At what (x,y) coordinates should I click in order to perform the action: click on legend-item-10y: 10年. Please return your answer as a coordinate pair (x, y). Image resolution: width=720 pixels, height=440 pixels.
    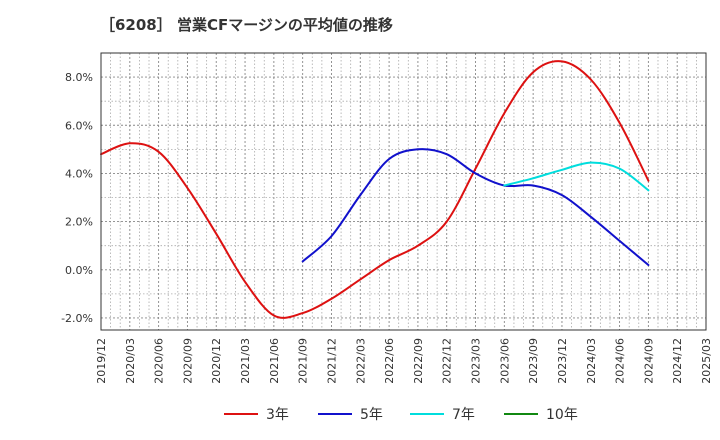
    Looking at the image, I should click on (541, 414).